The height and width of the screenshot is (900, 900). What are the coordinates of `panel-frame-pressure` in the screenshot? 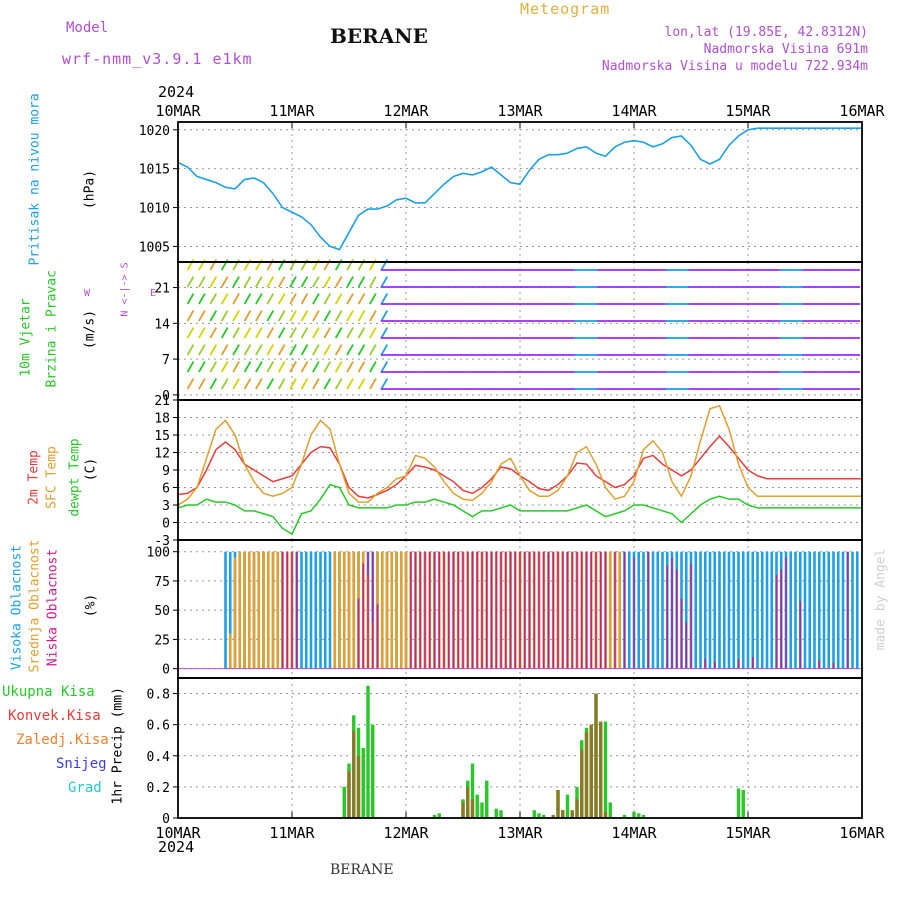 It's located at (520, 192).